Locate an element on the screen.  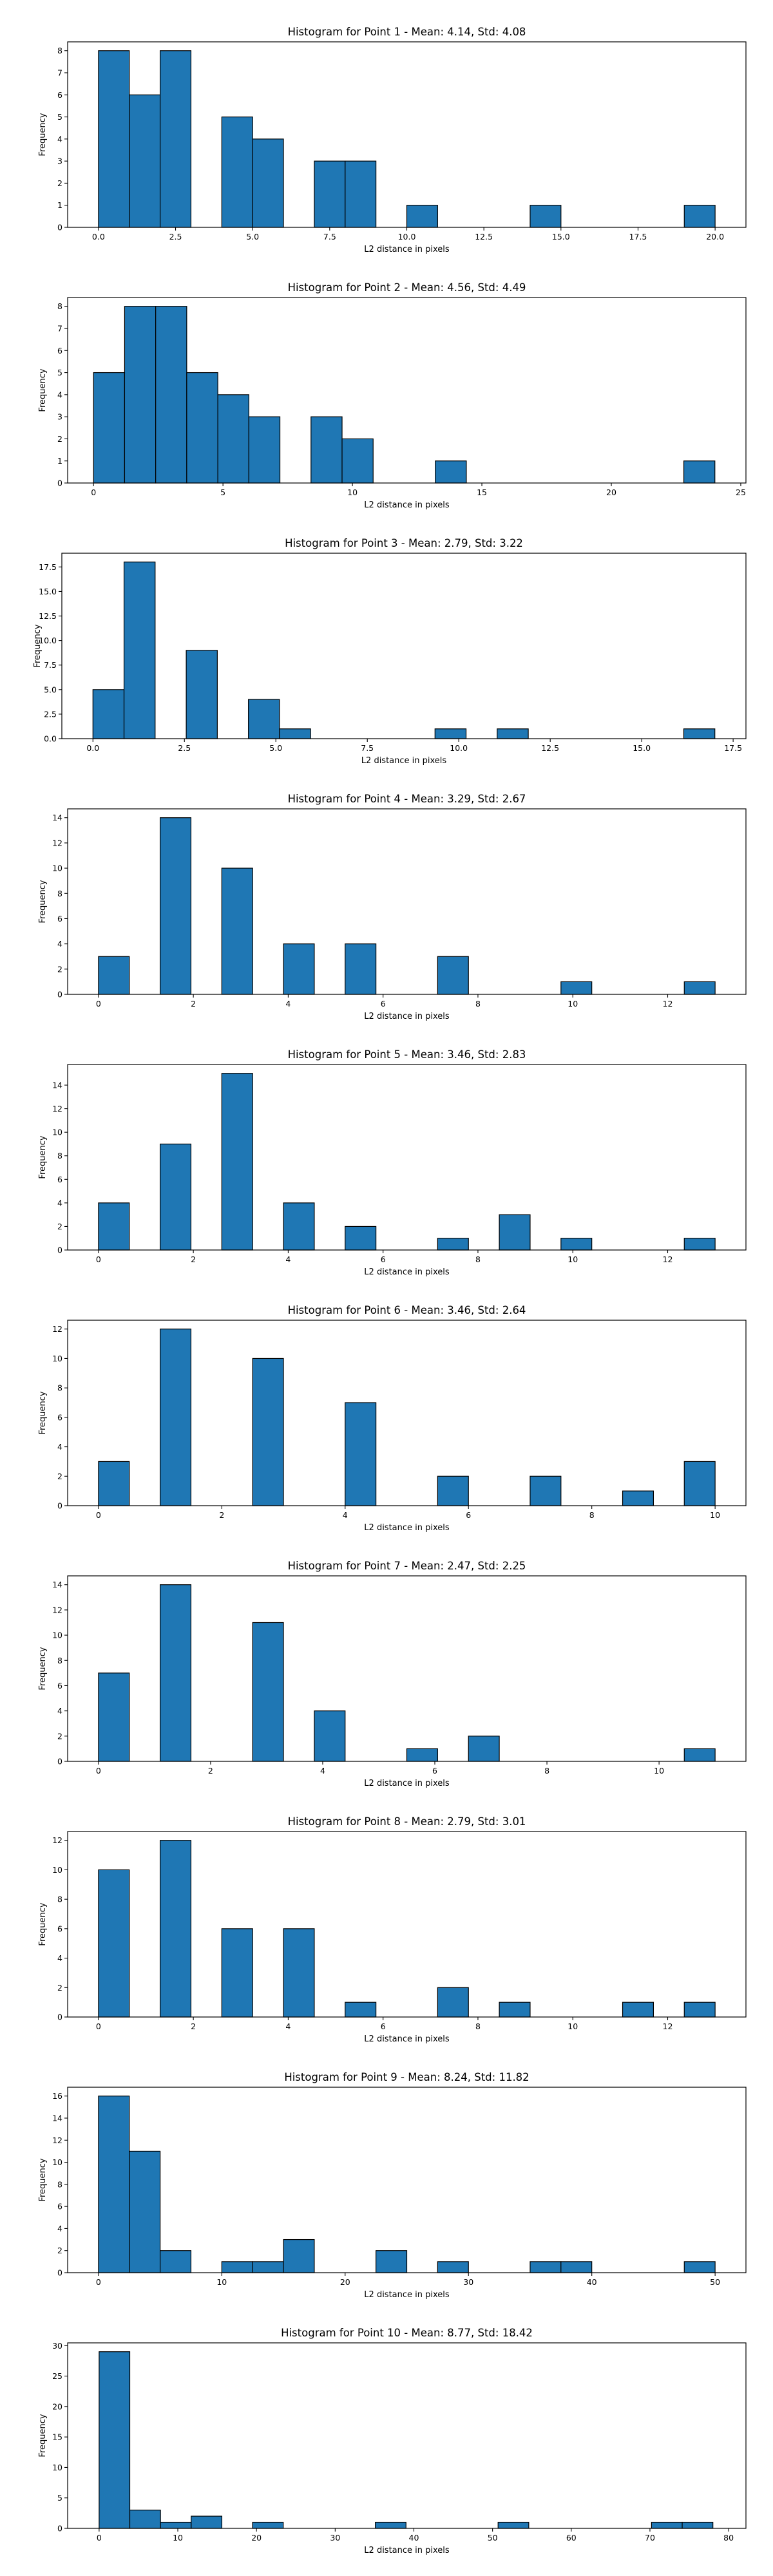
x-tick-label: 40 is located at coordinates (592, 2282).